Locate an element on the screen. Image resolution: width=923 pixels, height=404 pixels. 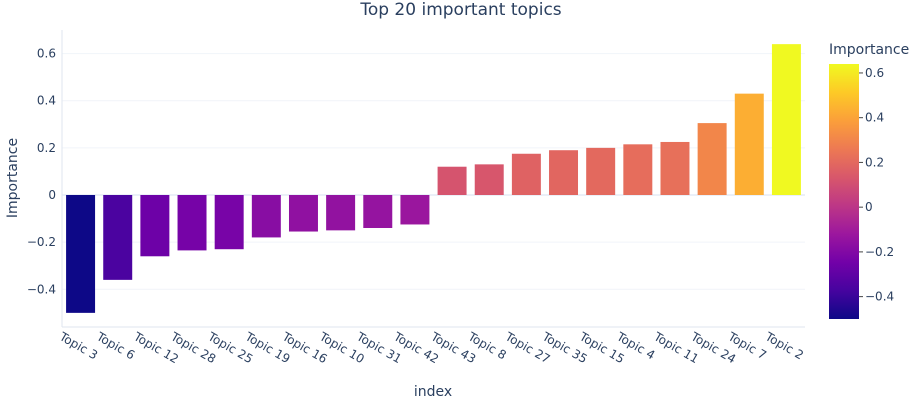
colorbar-title: Importance is located at coordinates (869, 50).